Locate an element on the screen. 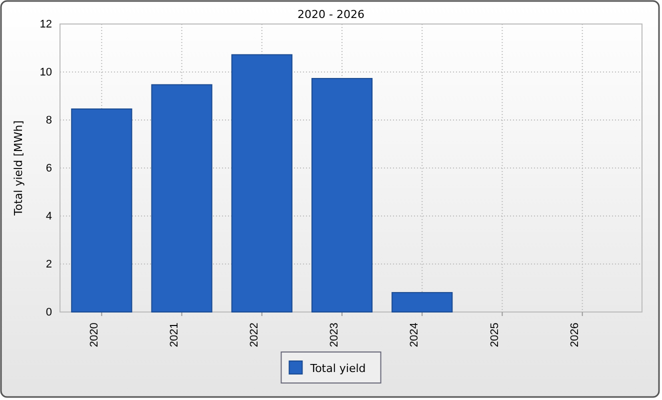 Image resolution: width=662 pixels, height=400 pixels. y-tick-label: 8 is located at coordinates (49, 120).